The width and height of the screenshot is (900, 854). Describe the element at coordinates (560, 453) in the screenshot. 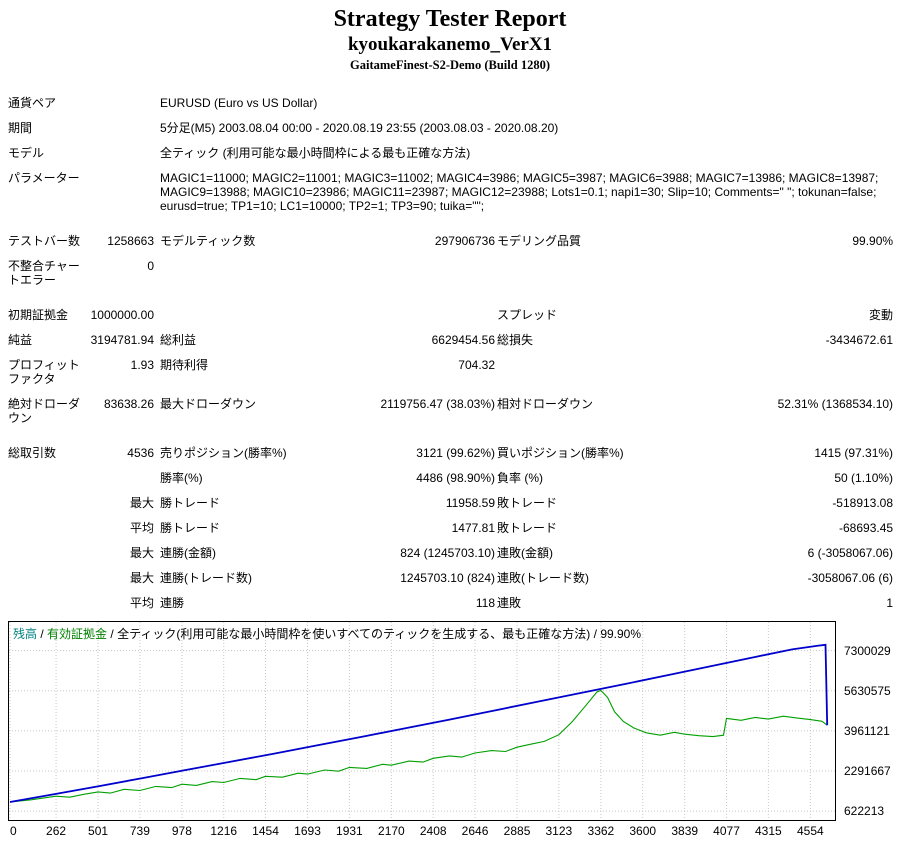

I see `stat-label: 買いポジション(勝率%)` at that location.